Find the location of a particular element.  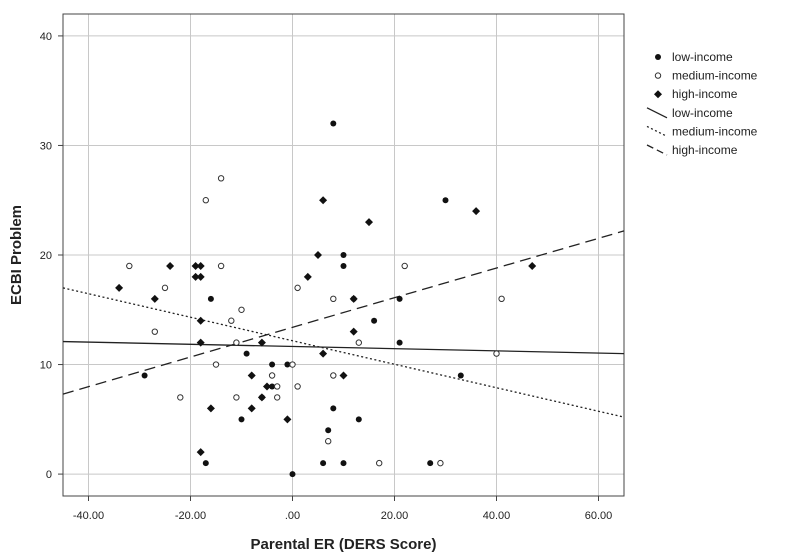

legend-label: high-income is located at coordinates (705, 150).